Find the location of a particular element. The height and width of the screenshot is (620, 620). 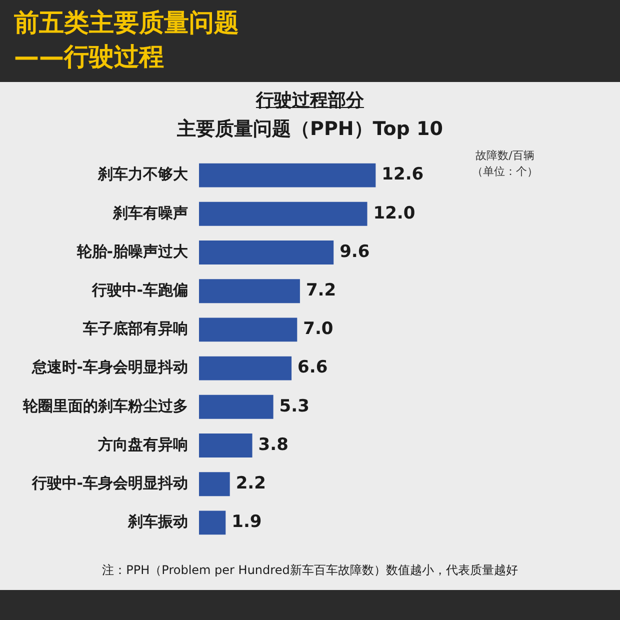

y-tick-label: 刹车振动 is located at coordinates (157, 521).